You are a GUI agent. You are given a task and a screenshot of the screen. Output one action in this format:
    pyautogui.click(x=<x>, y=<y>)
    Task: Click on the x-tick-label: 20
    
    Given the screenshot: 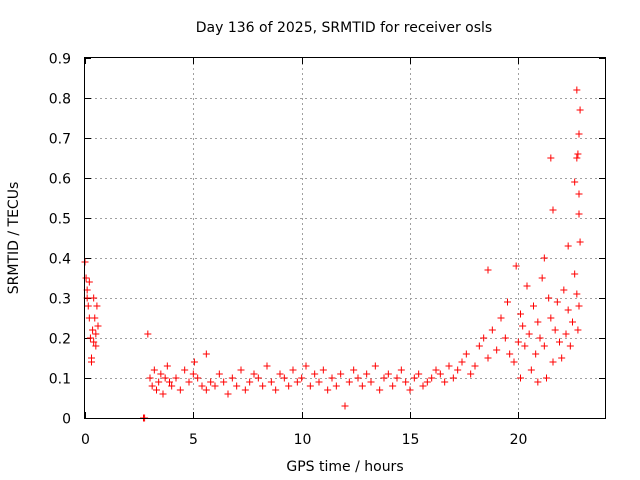 What is the action you would take?
    pyautogui.click(x=519, y=440)
    